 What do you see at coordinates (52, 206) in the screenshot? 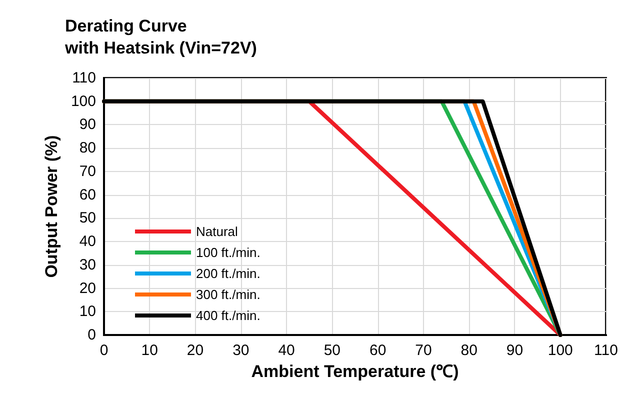
I see `y-axis-title: Output Power (%)` at bounding box center [52, 206].